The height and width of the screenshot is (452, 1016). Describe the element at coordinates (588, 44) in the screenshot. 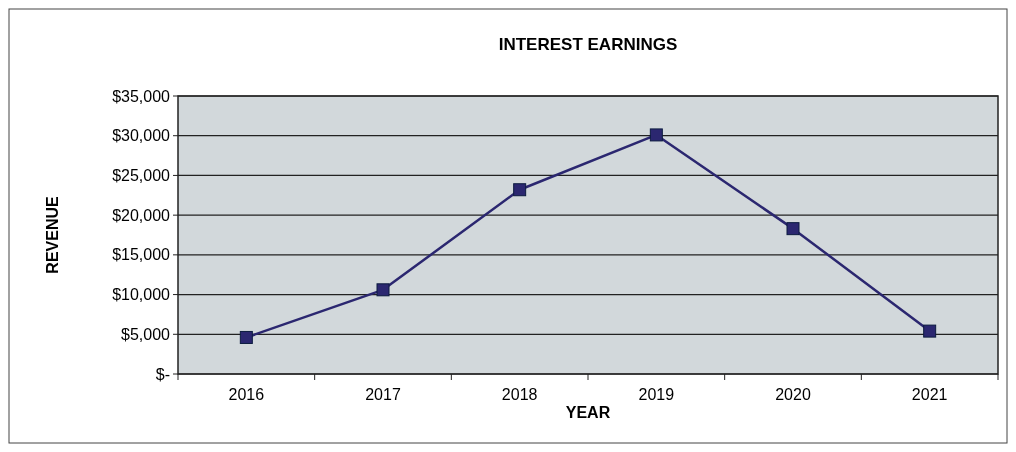

I see `chart-title: INTEREST EARNINGS` at that location.